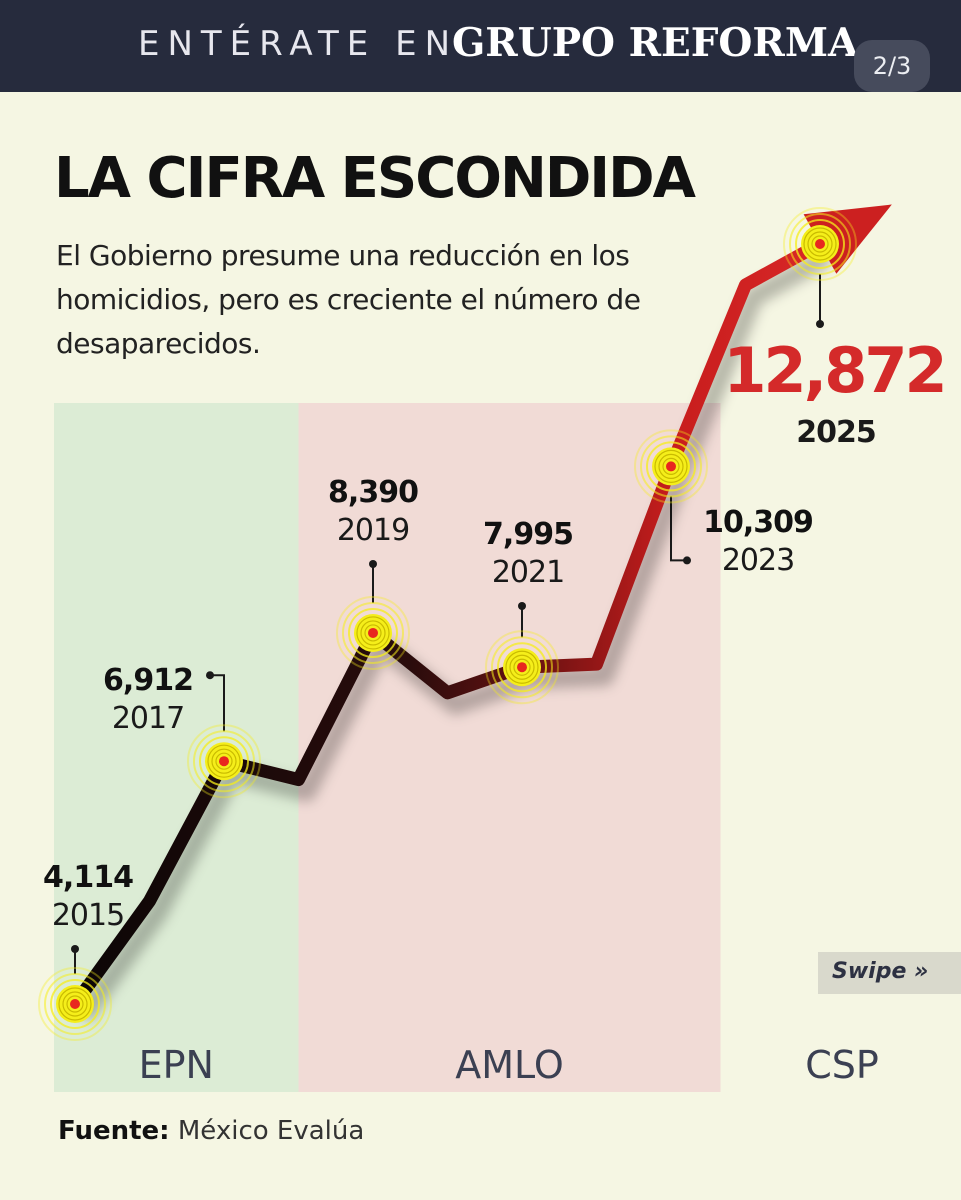 The width and height of the screenshot is (961, 1200). I want to click on source-line: Fuente: México Evalúa, so click(211, 1131).